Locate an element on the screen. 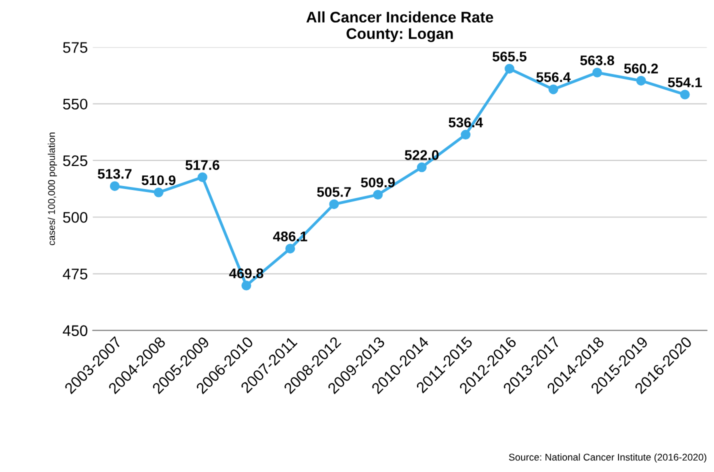  y-tick-label: 450 is located at coordinates (75, 330).